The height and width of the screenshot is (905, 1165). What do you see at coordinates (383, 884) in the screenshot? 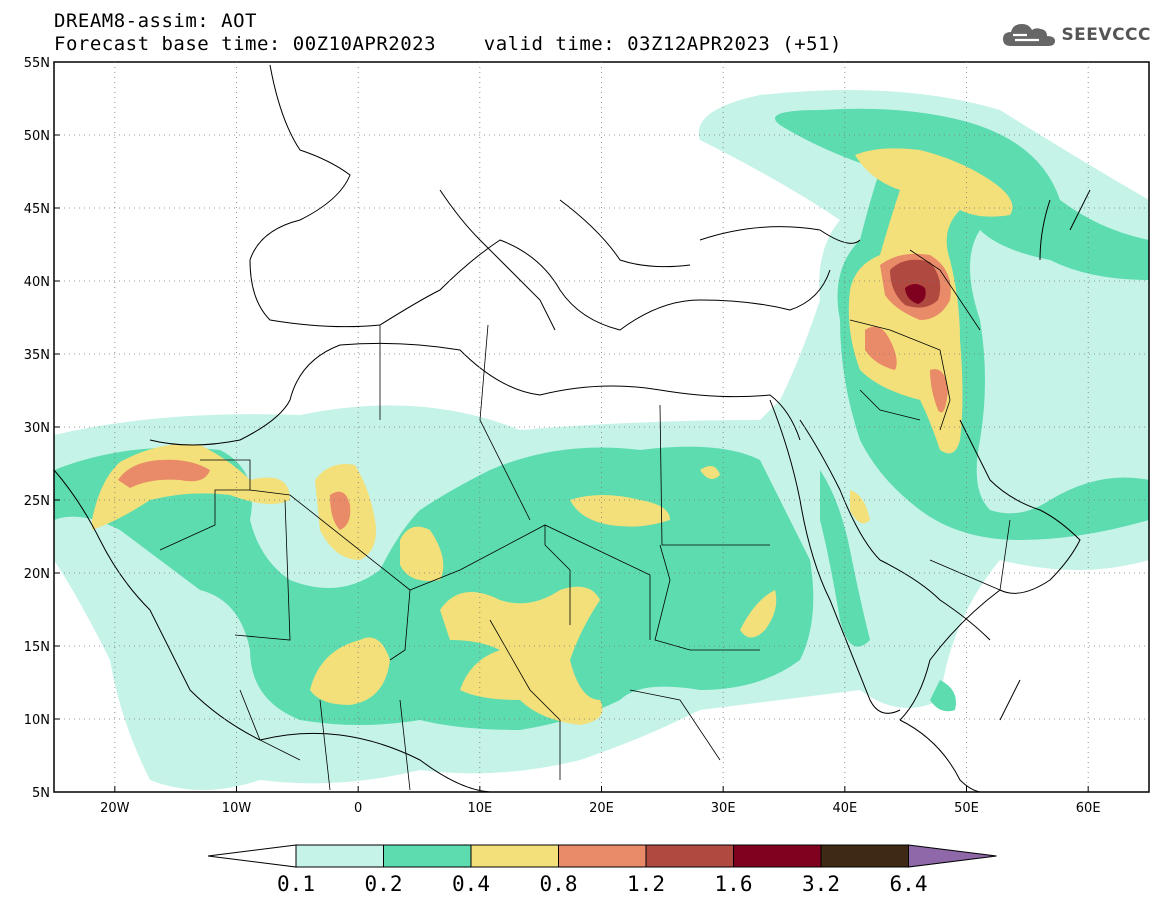
I see `colorbar-label: 0.2` at bounding box center [383, 884].